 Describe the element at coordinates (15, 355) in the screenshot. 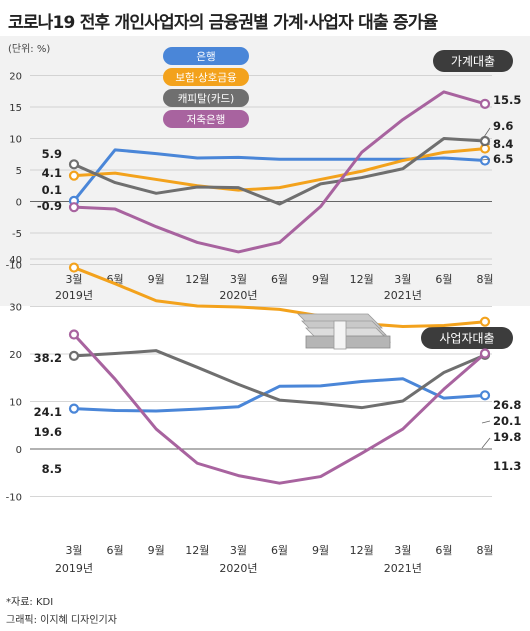

I see `business-y-tick-label: 20` at that location.